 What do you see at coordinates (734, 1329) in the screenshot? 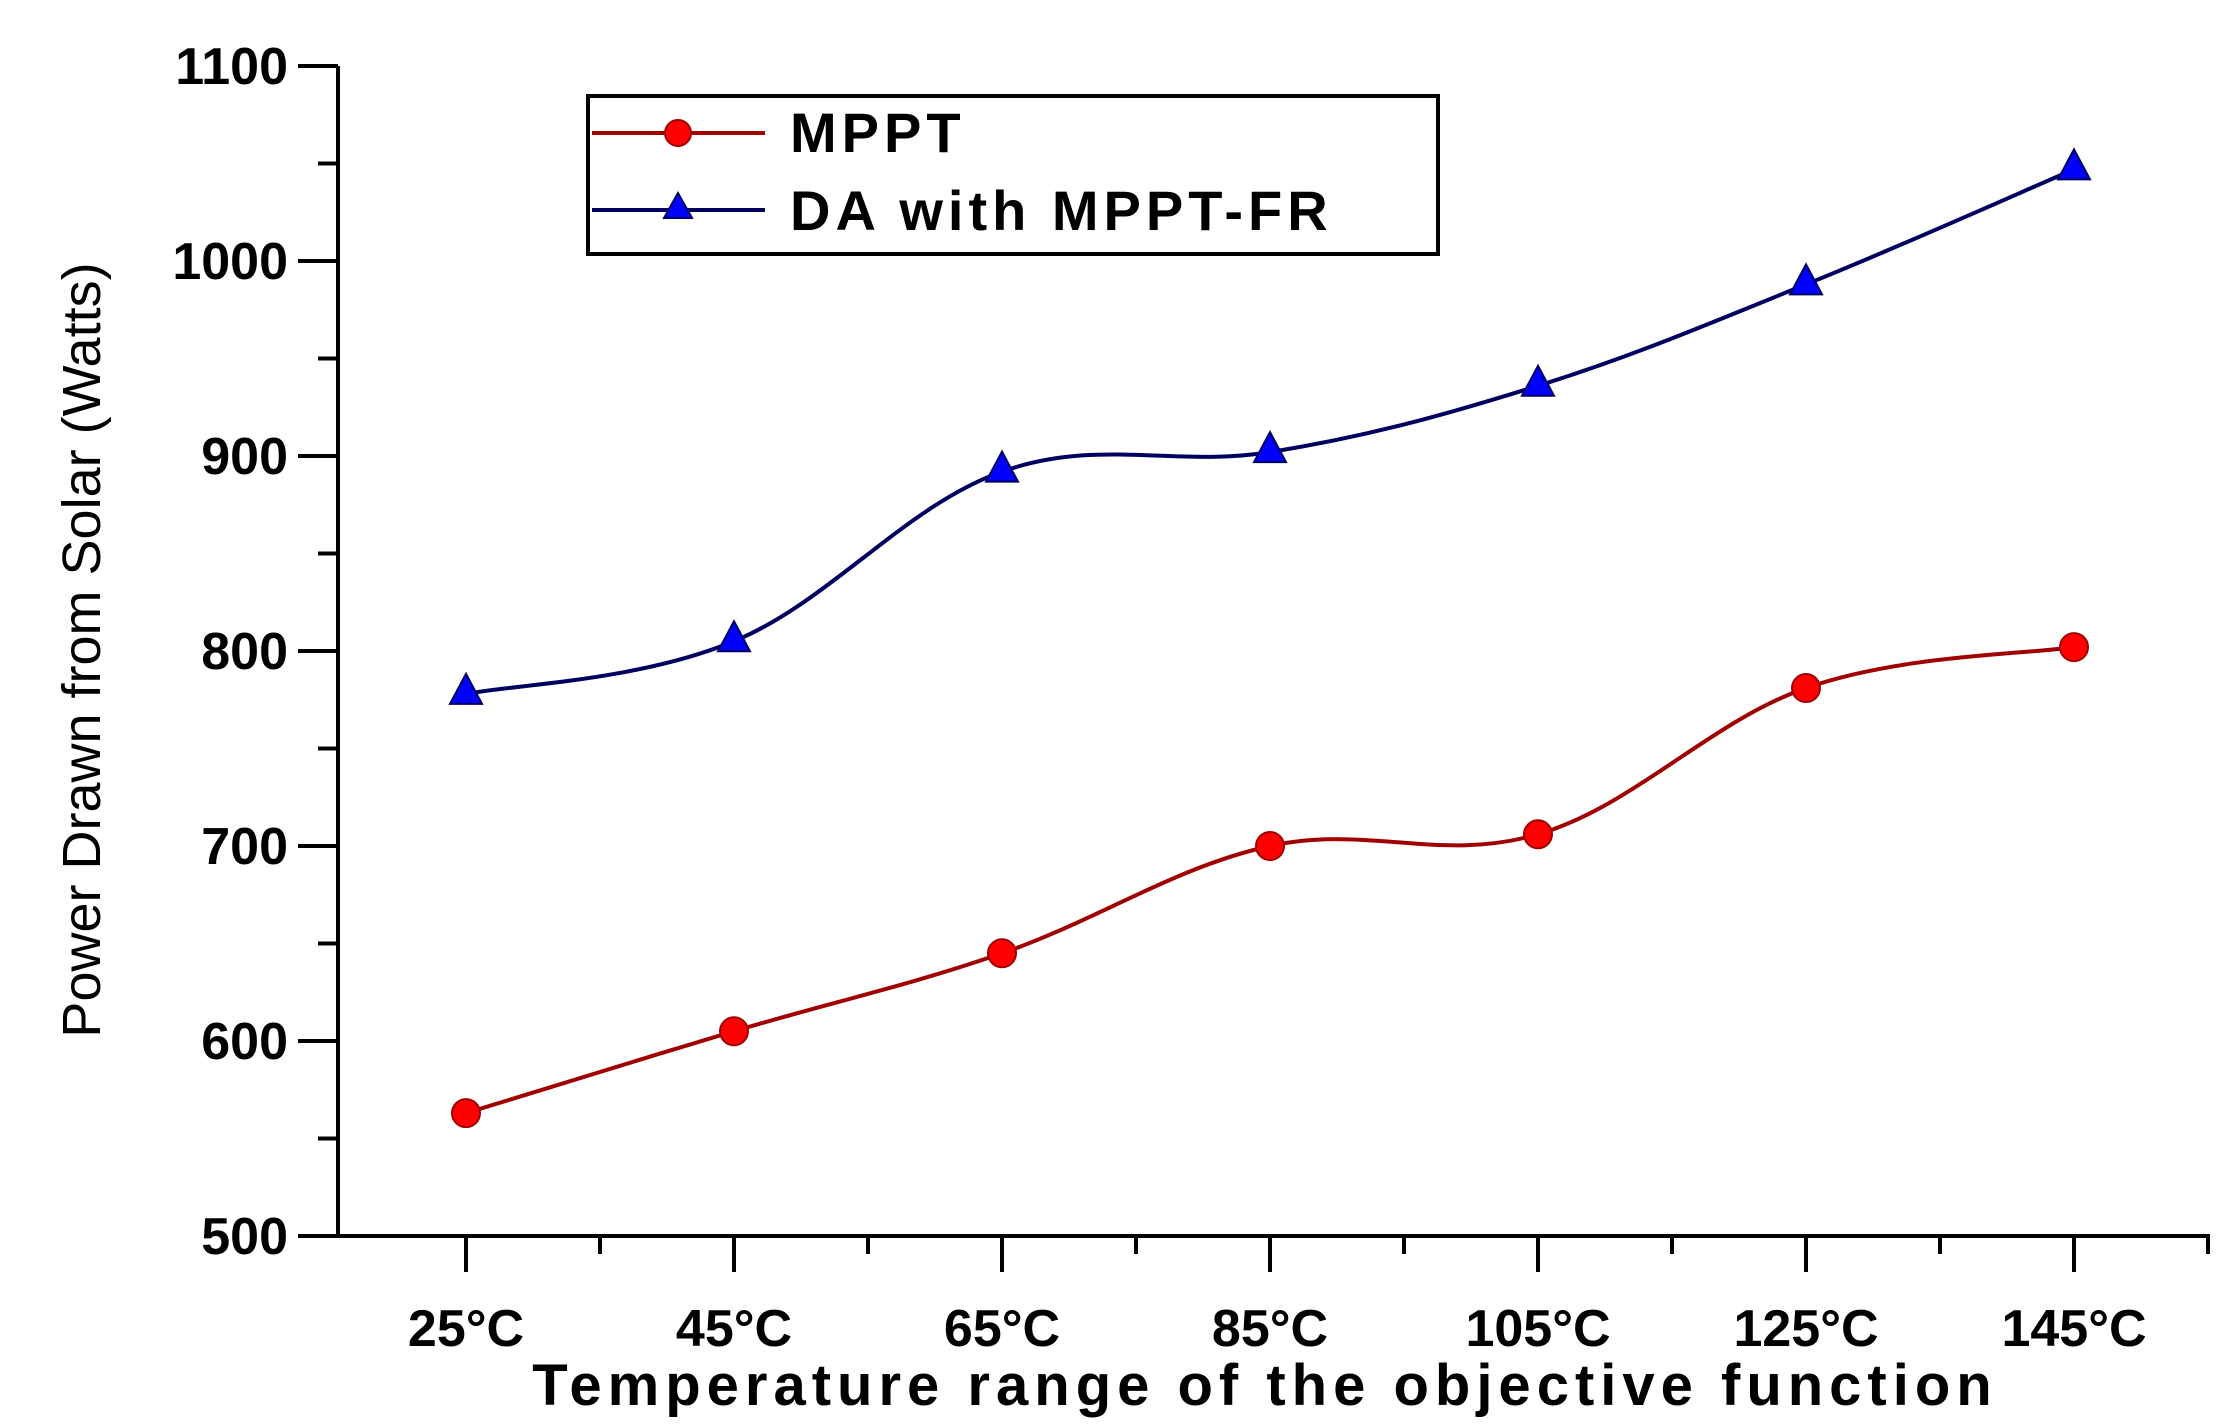
I see `x-tick-label-1: 45°C` at bounding box center [734, 1329].